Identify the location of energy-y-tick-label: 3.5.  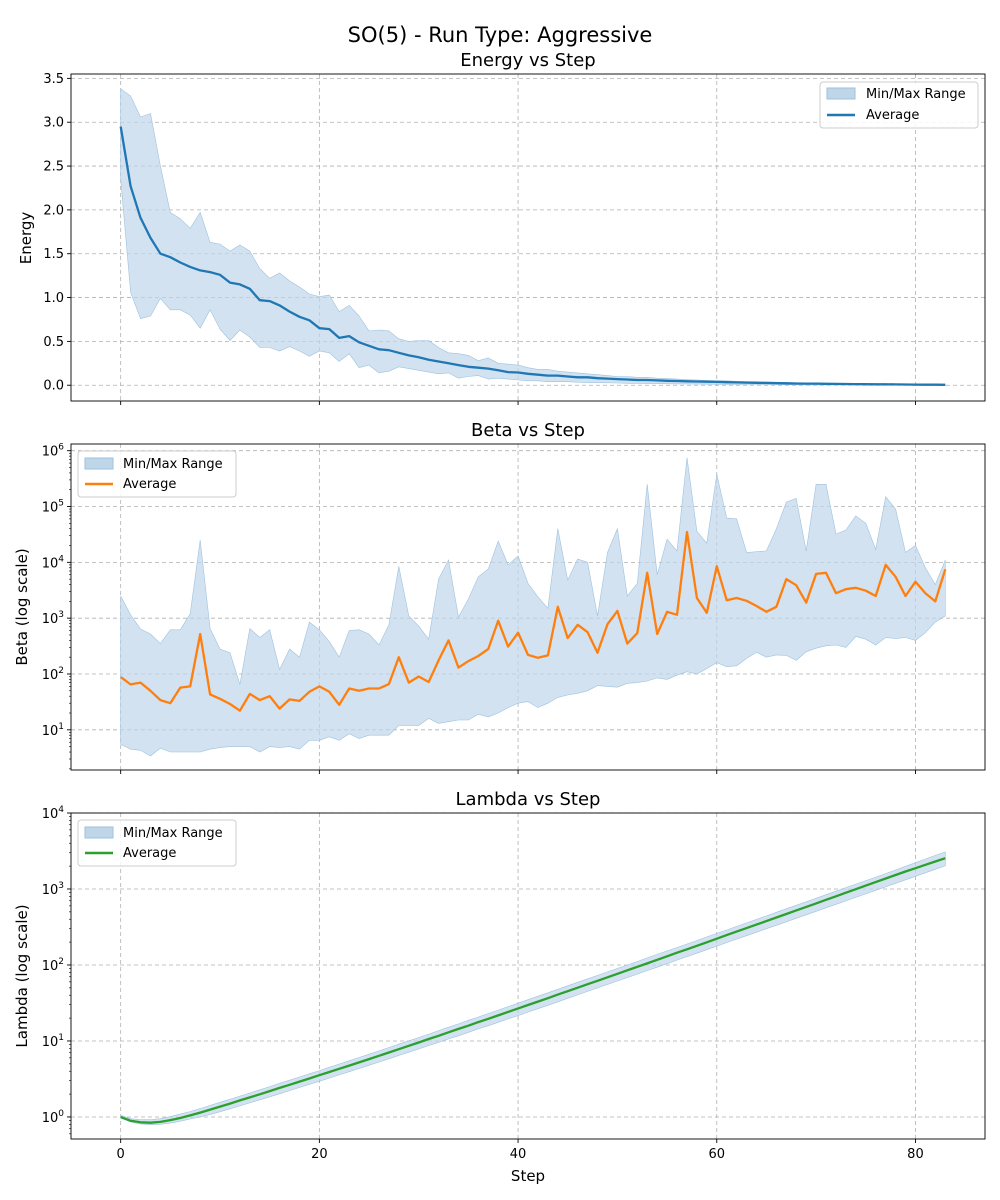
(53, 79).